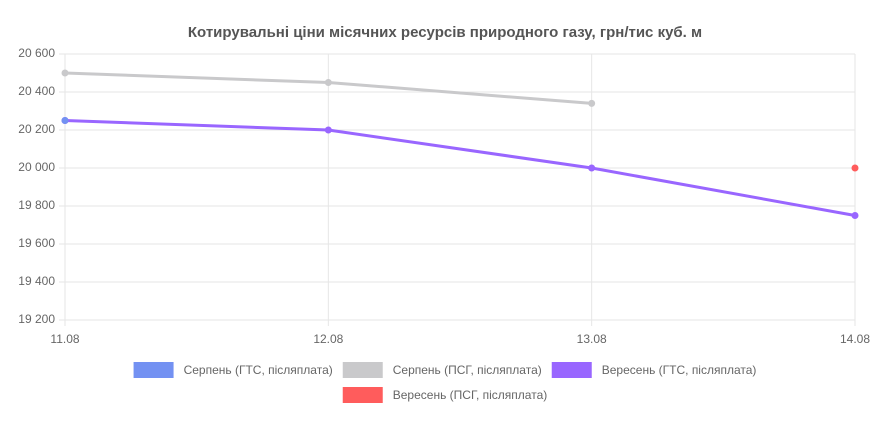 This screenshot has height=432, width=890. I want to click on legend-item: Серпень (ПСГ, післяплата), so click(442, 370).